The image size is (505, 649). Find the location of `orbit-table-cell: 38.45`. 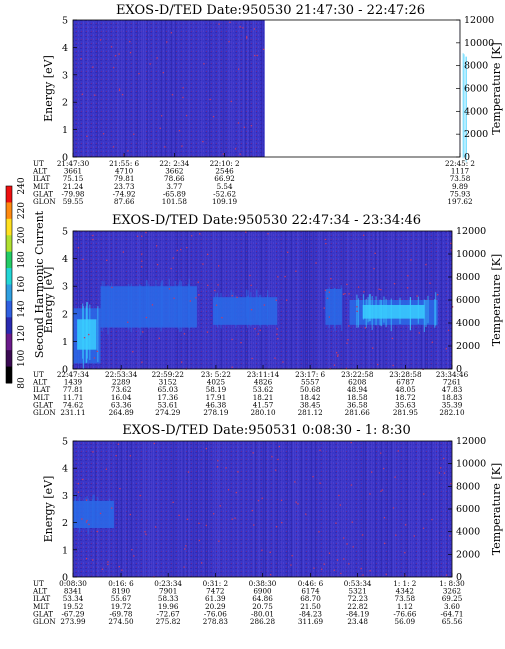

orbit-table-cell: 38.45 is located at coordinates (310, 404).